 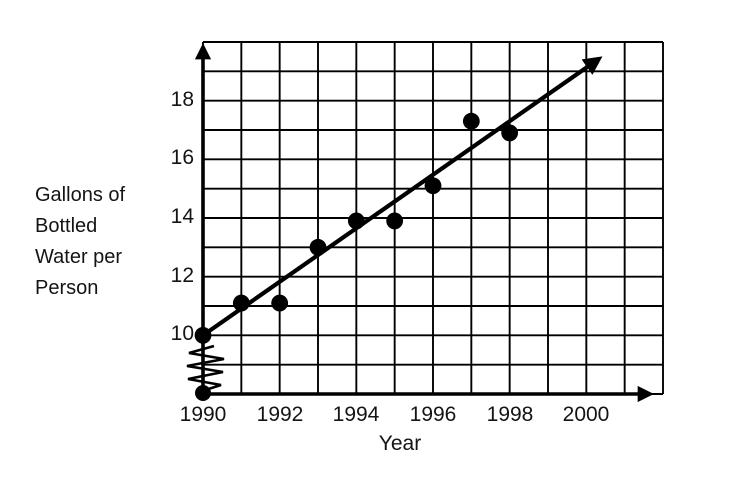 What do you see at coordinates (433, 414) in the screenshot?
I see `x-tick-label: 1996` at bounding box center [433, 414].